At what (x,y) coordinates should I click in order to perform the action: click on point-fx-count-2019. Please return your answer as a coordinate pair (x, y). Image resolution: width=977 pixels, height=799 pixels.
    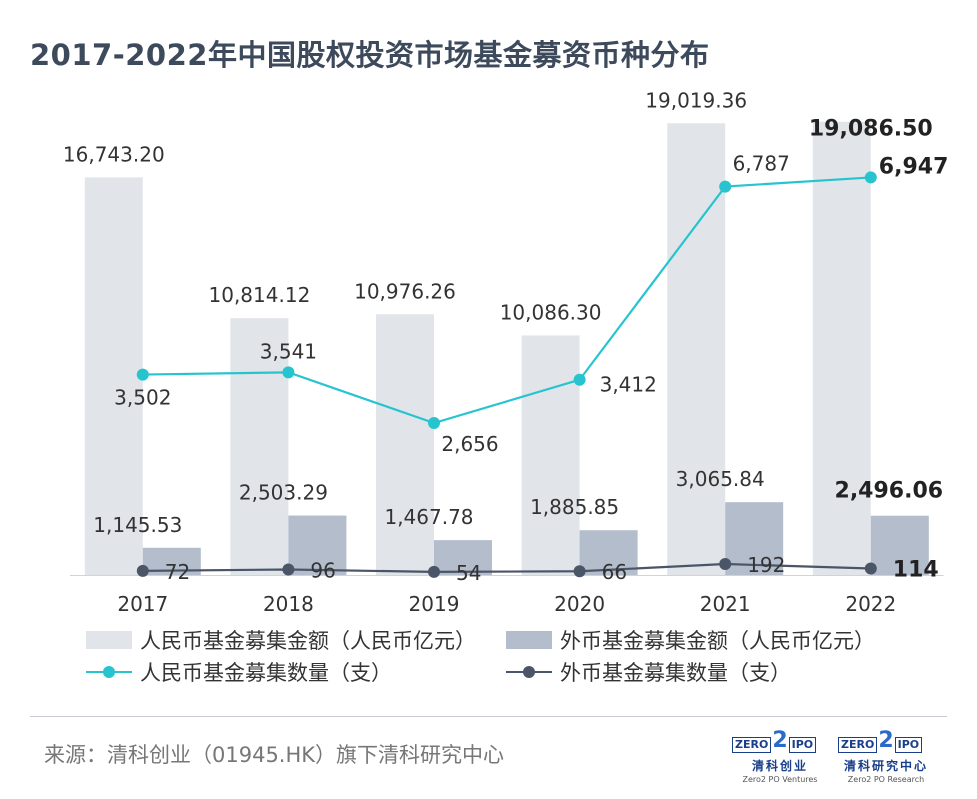
    Looking at the image, I should click on (434, 571).